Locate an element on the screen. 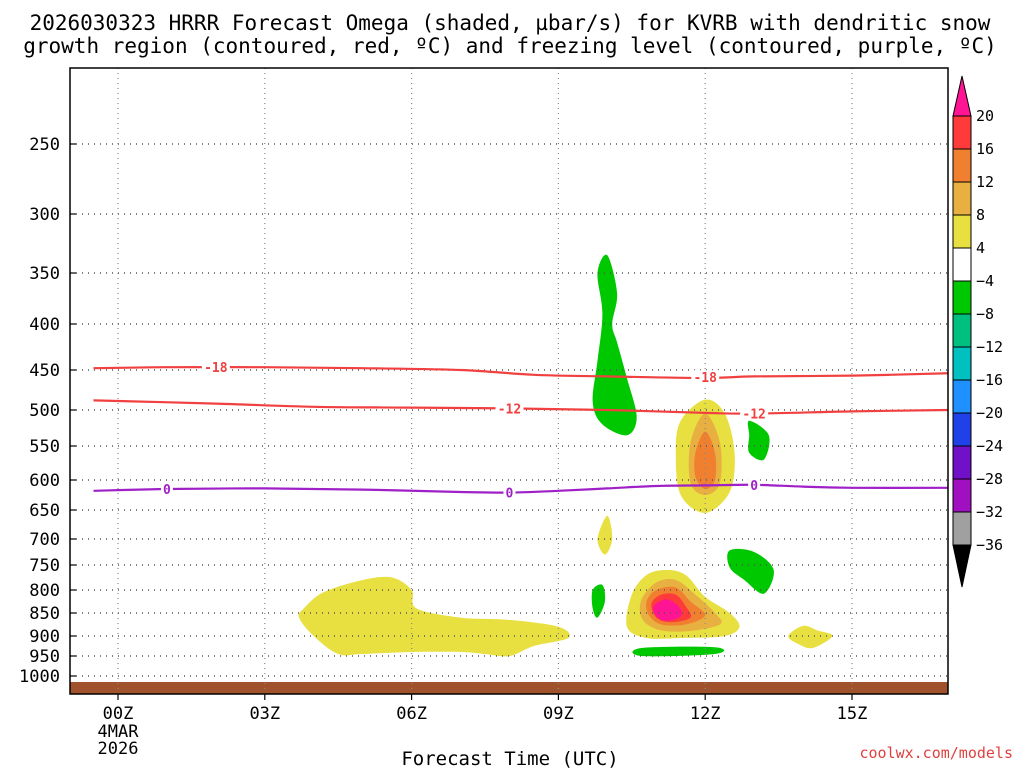 This screenshot has height=768, width=1024. colorbar-label-12: −32 is located at coordinates (989, 512).